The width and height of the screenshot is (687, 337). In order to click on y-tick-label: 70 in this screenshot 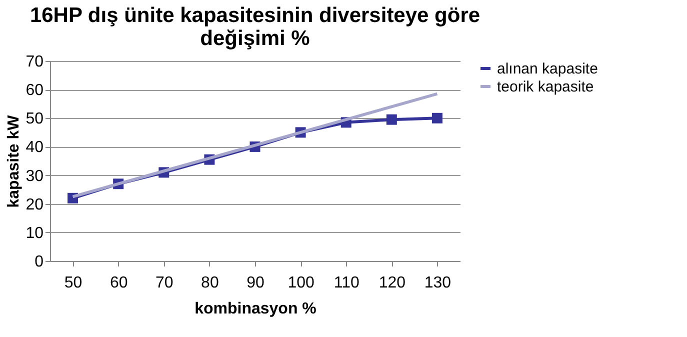, I will do `click(35, 62)`.